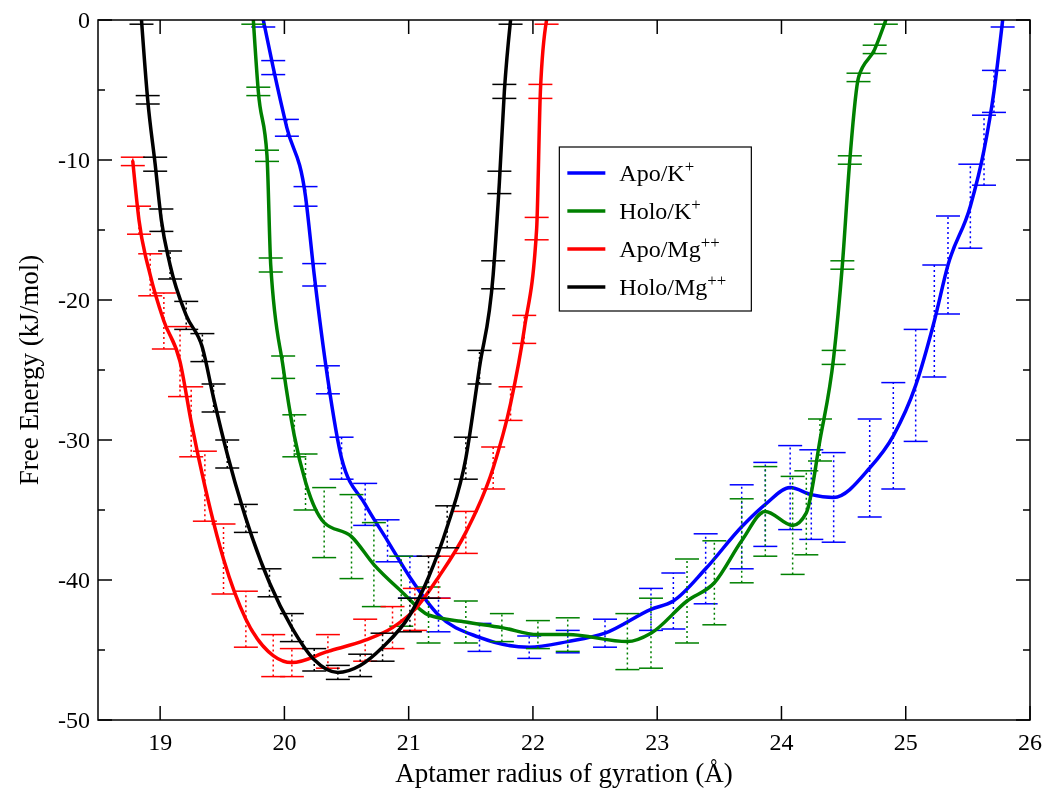 This screenshot has height=797, width=1050. I want to click on y-axis-title: Free Energy (kJ/mol), so click(29, 370).